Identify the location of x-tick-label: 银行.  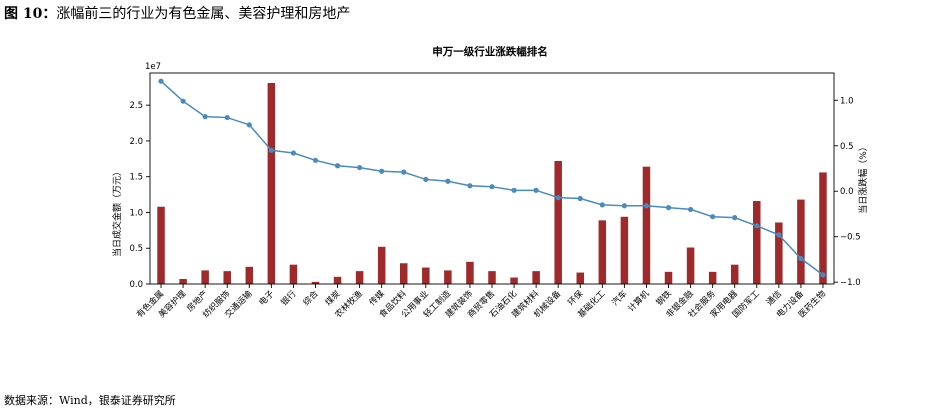
(289, 298).